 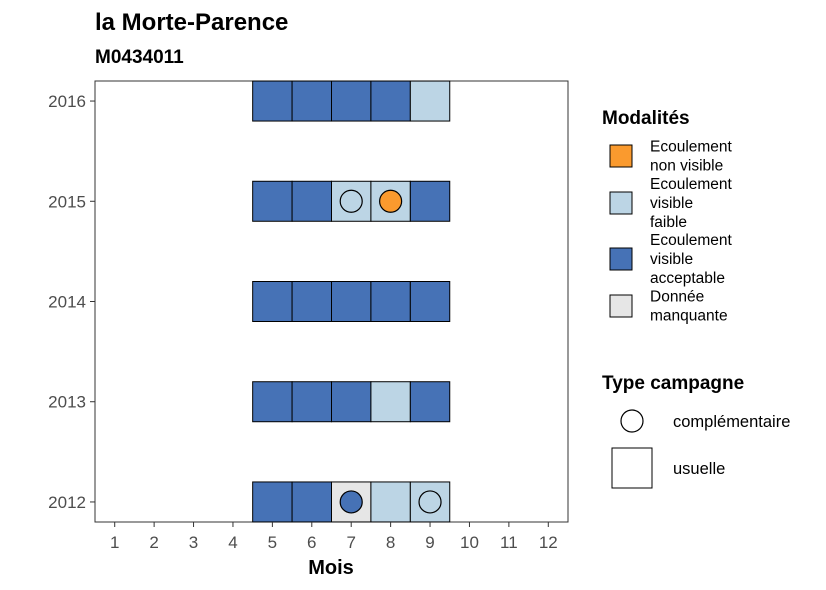 I want to click on legend-key-visible_faible, so click(x=621, y=203).